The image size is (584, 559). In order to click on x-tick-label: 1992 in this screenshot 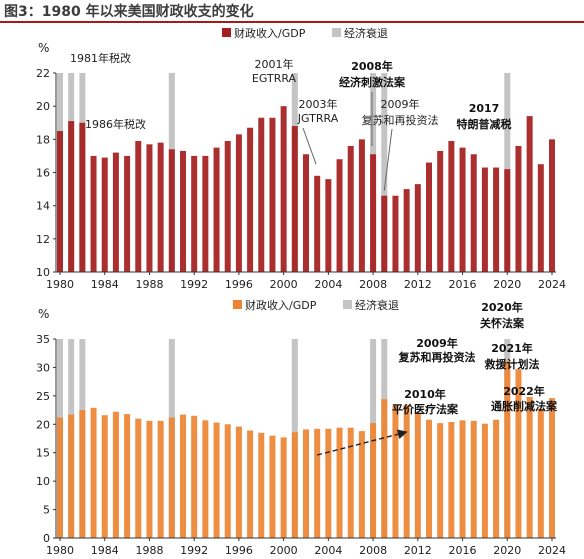, I will do `click(194, 284)`.